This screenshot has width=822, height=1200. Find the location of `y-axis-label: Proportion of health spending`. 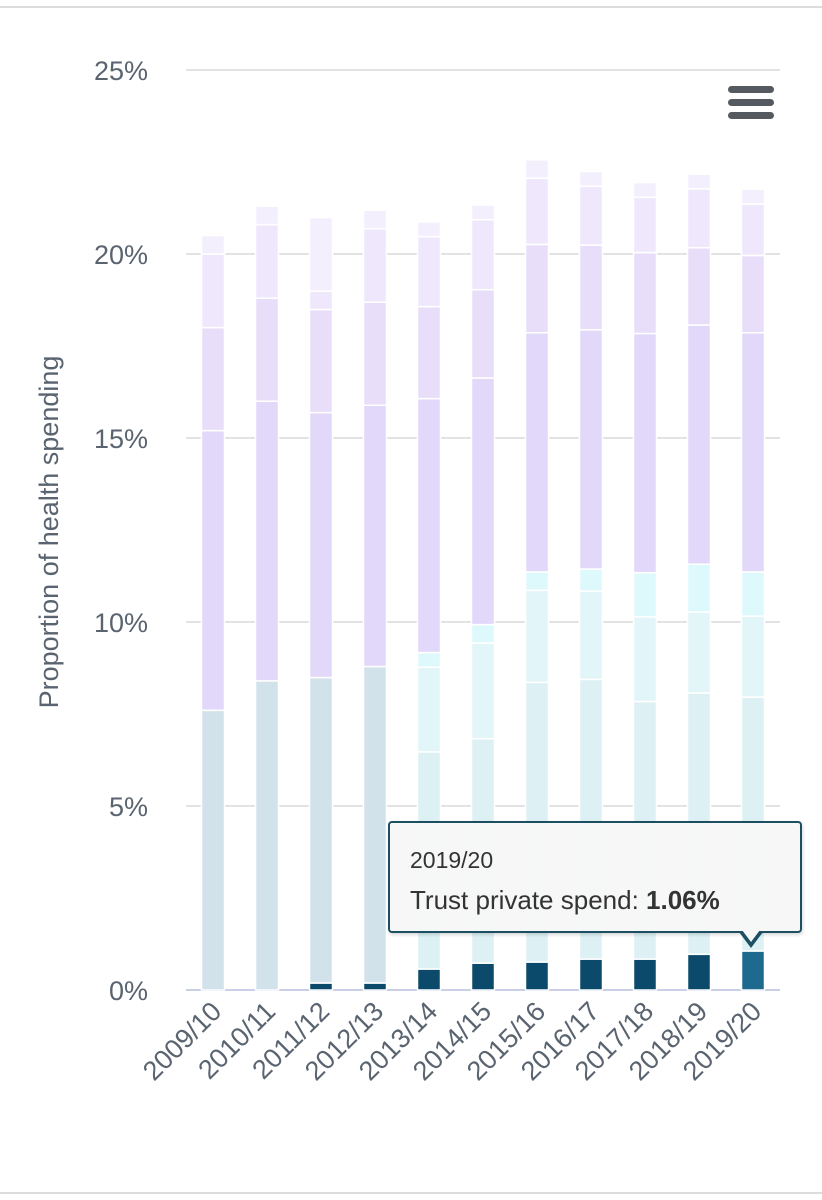

y-axis-label: Proportion of health spending is located at coordinates (49, 532).